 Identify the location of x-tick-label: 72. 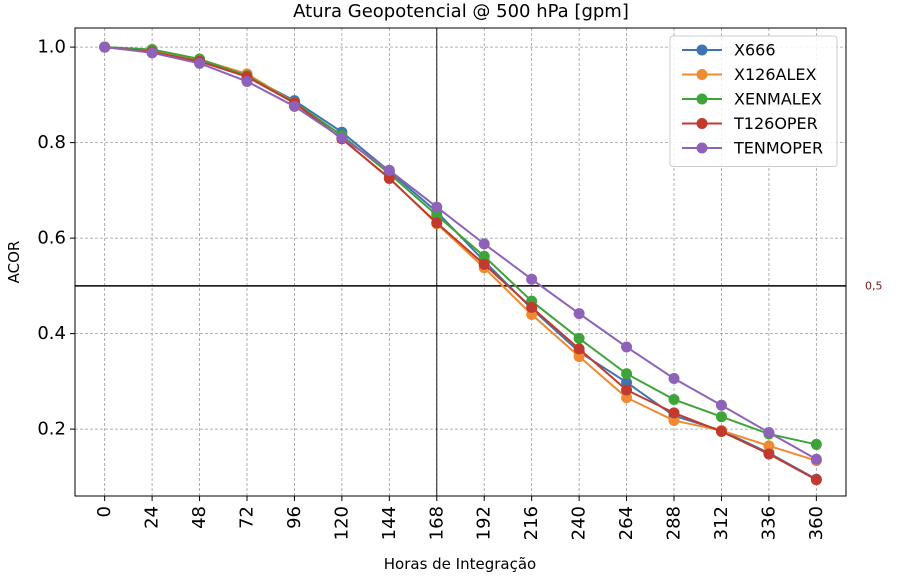
(246, 517).